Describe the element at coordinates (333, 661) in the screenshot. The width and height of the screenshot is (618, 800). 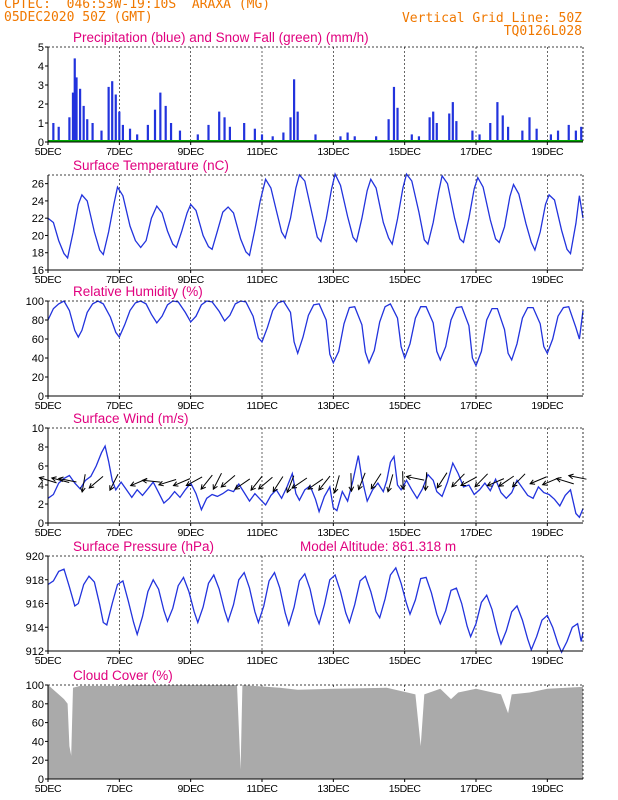
I see `pressure-xtick-label: 13DEC` at that location.